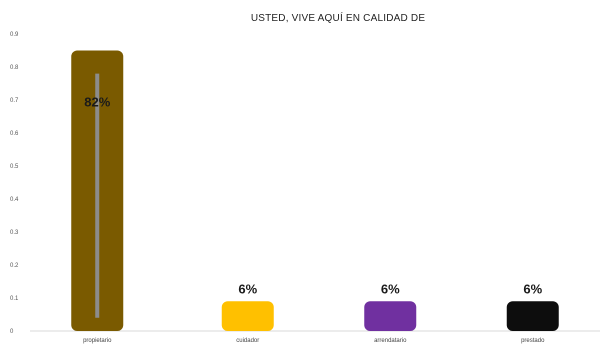  What do you see at coordinates (390, 288) in the screenshot?
I see `data-label-arrendatario: 6%` at bounding box center [390, 288].